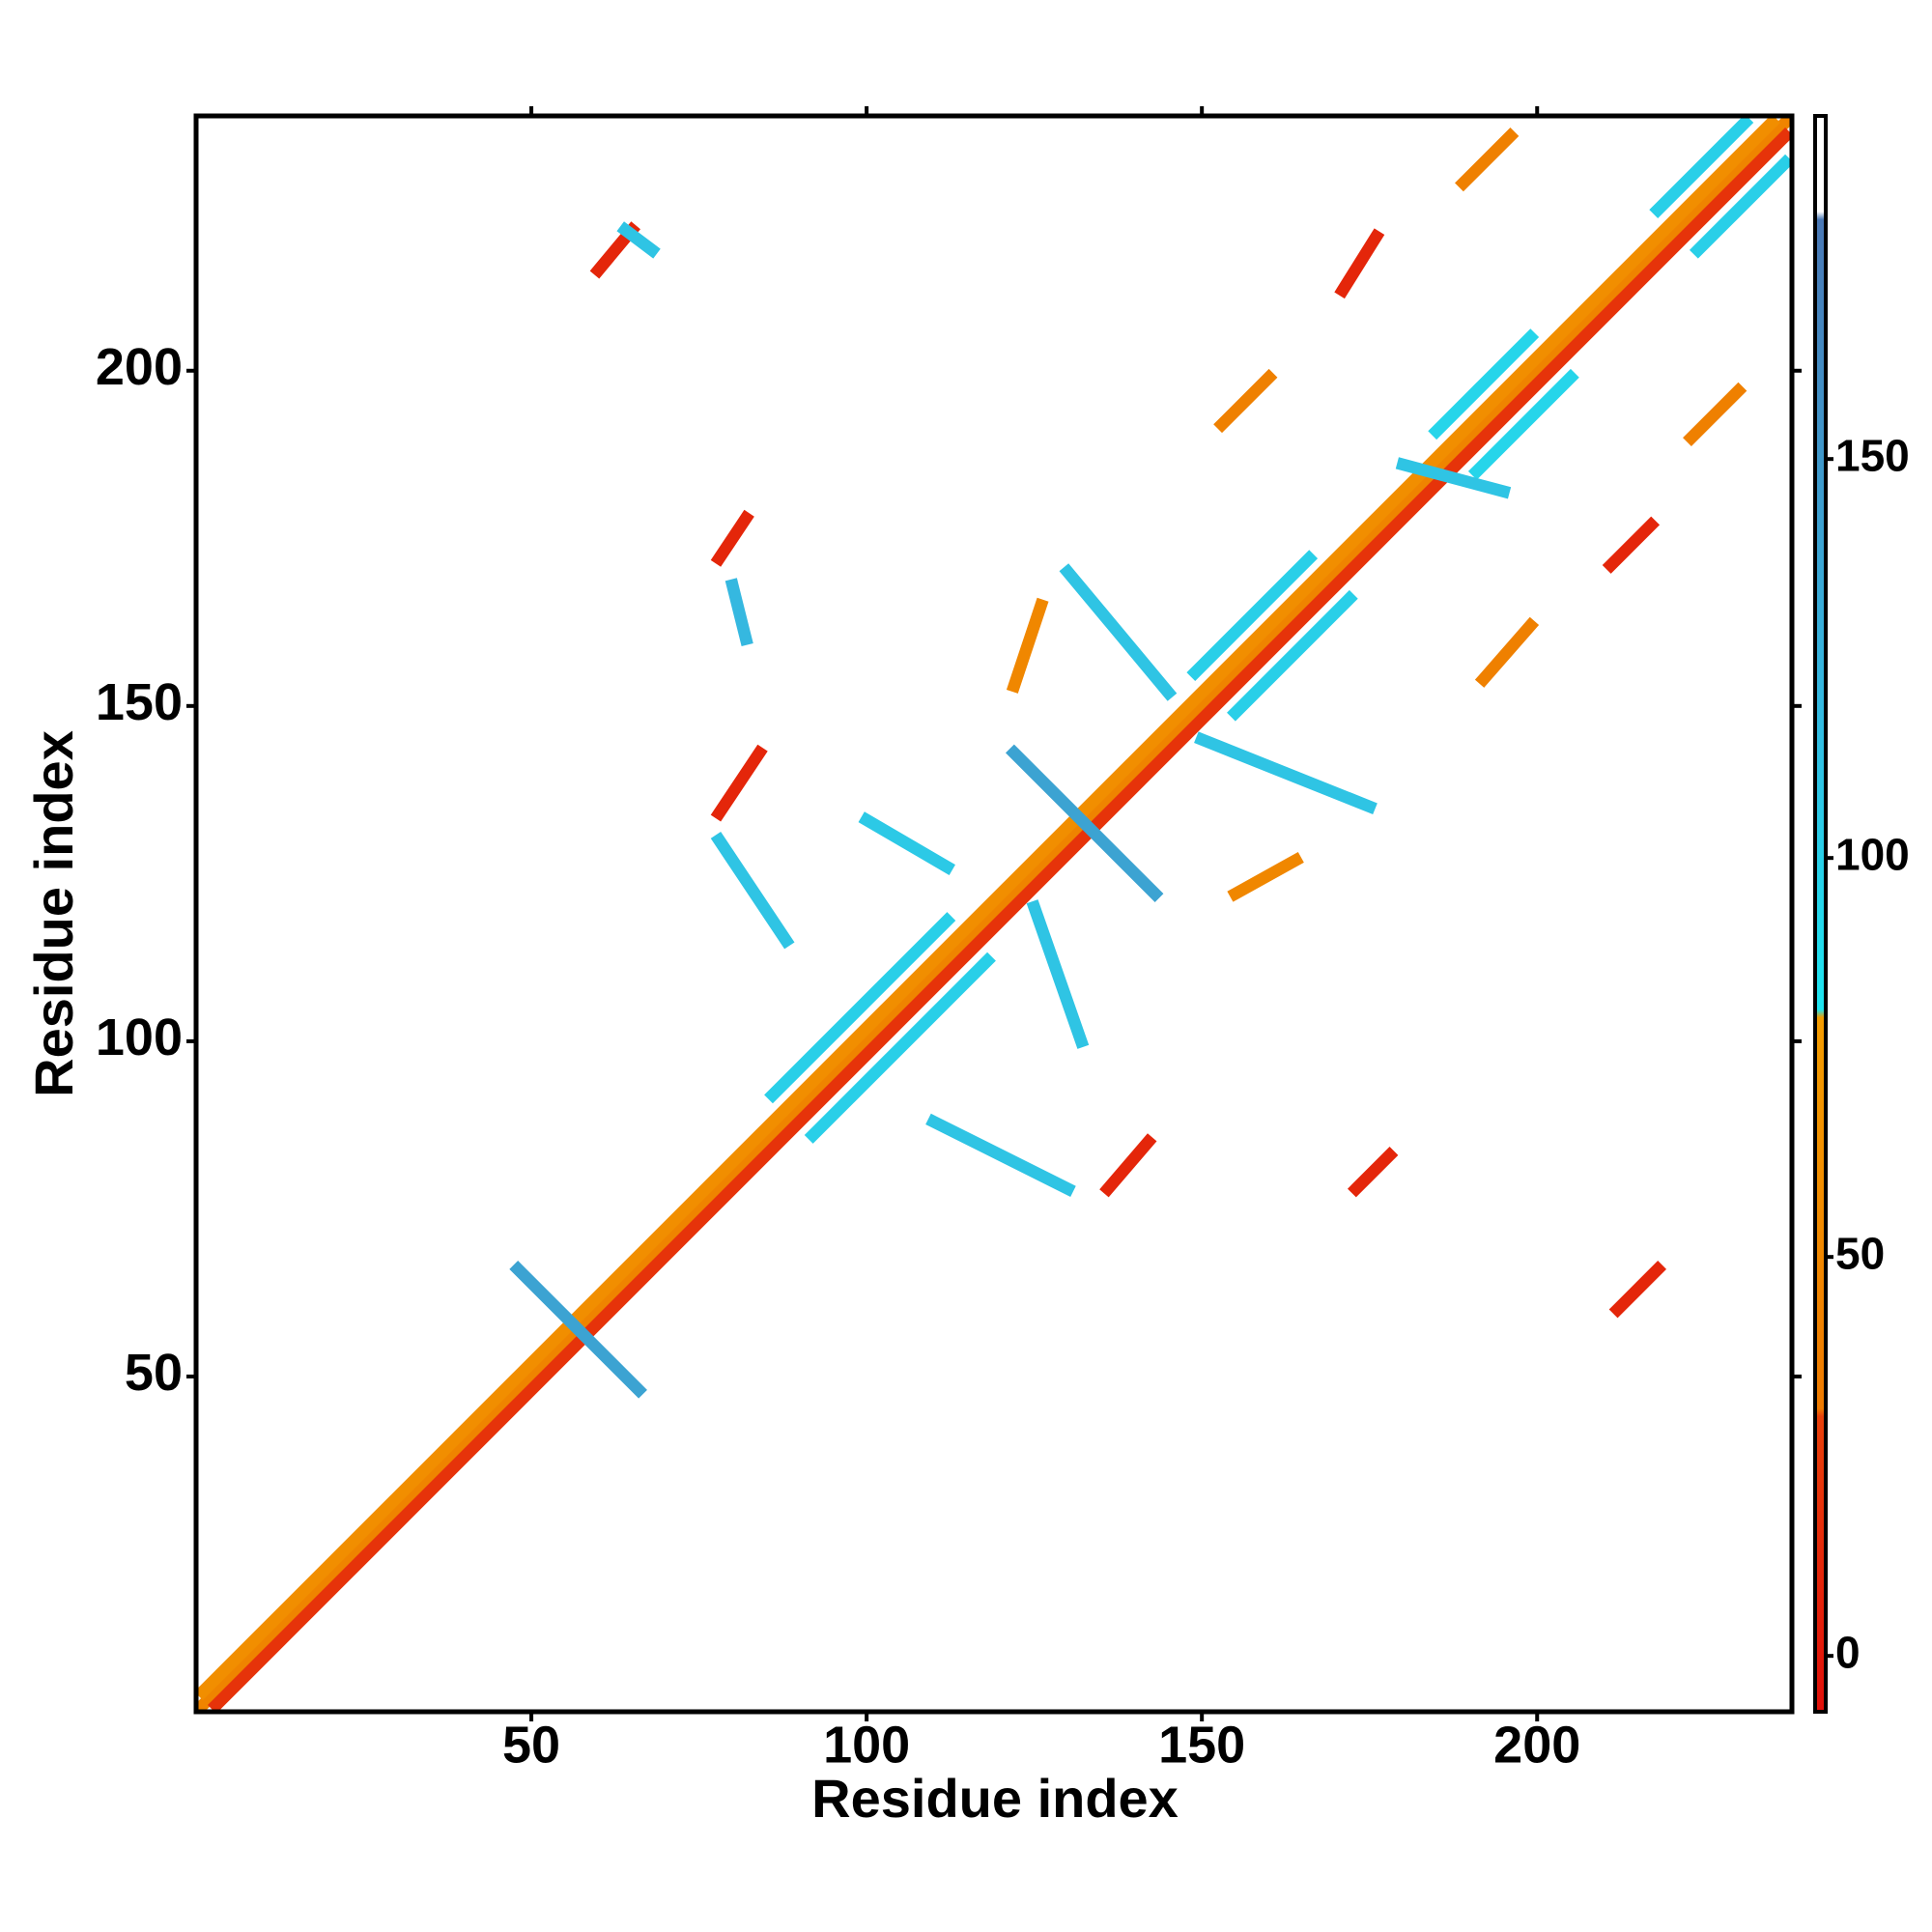  What do you see at coordinates (1872, 854) in the screenshot?
I see `colorbar-tick-label: 100` at bounding box center [1872, 854].